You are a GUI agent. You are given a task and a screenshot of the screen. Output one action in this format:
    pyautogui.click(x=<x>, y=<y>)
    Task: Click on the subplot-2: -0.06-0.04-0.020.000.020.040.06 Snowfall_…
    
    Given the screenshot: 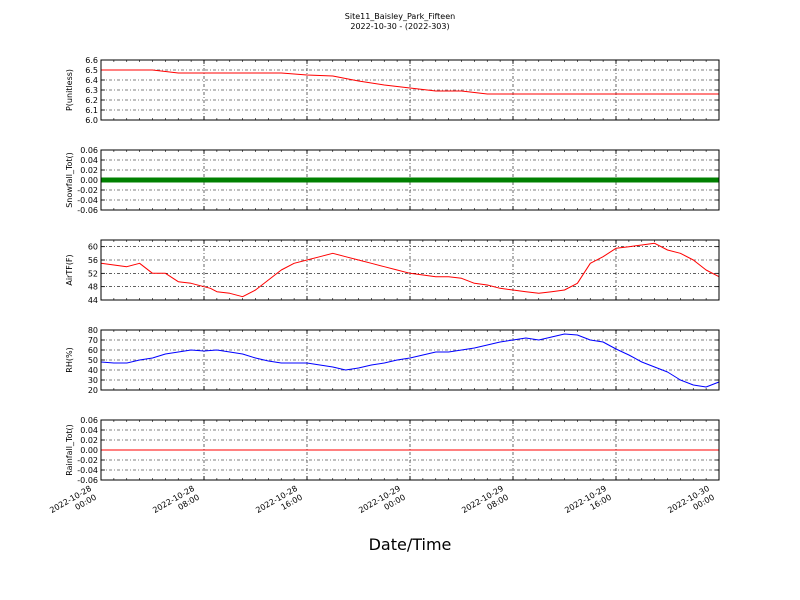 What is the action you would take?
    pyautogui.click(x=392, y=180)
    